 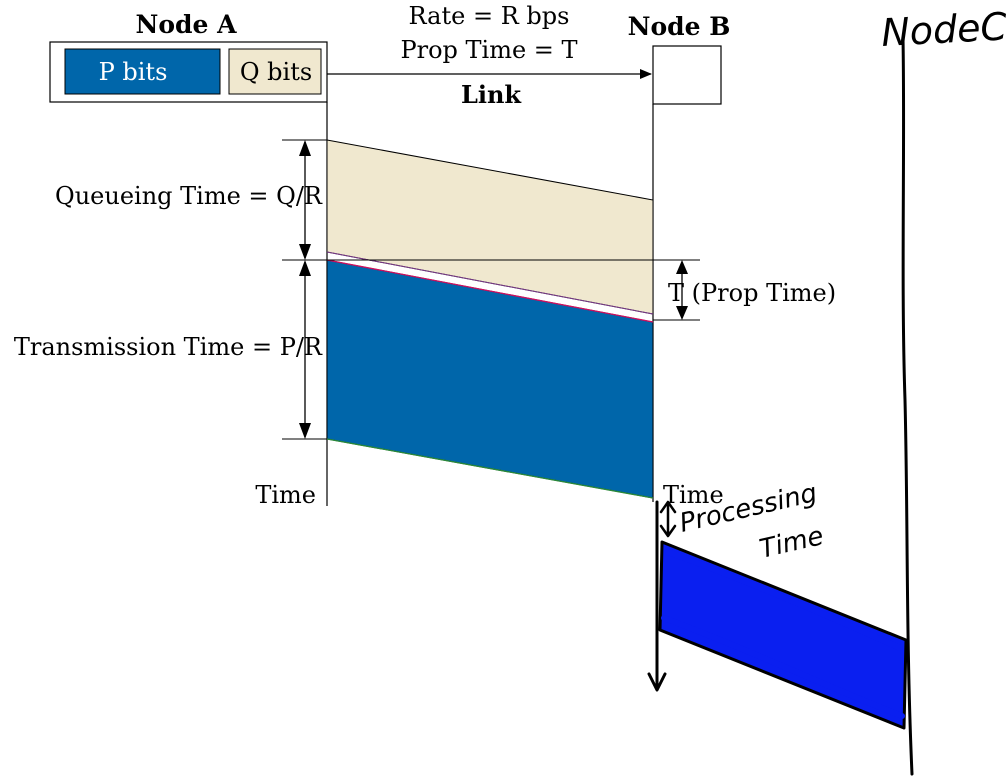 I want to click on processing-arrow, so click(x=668, y=519).